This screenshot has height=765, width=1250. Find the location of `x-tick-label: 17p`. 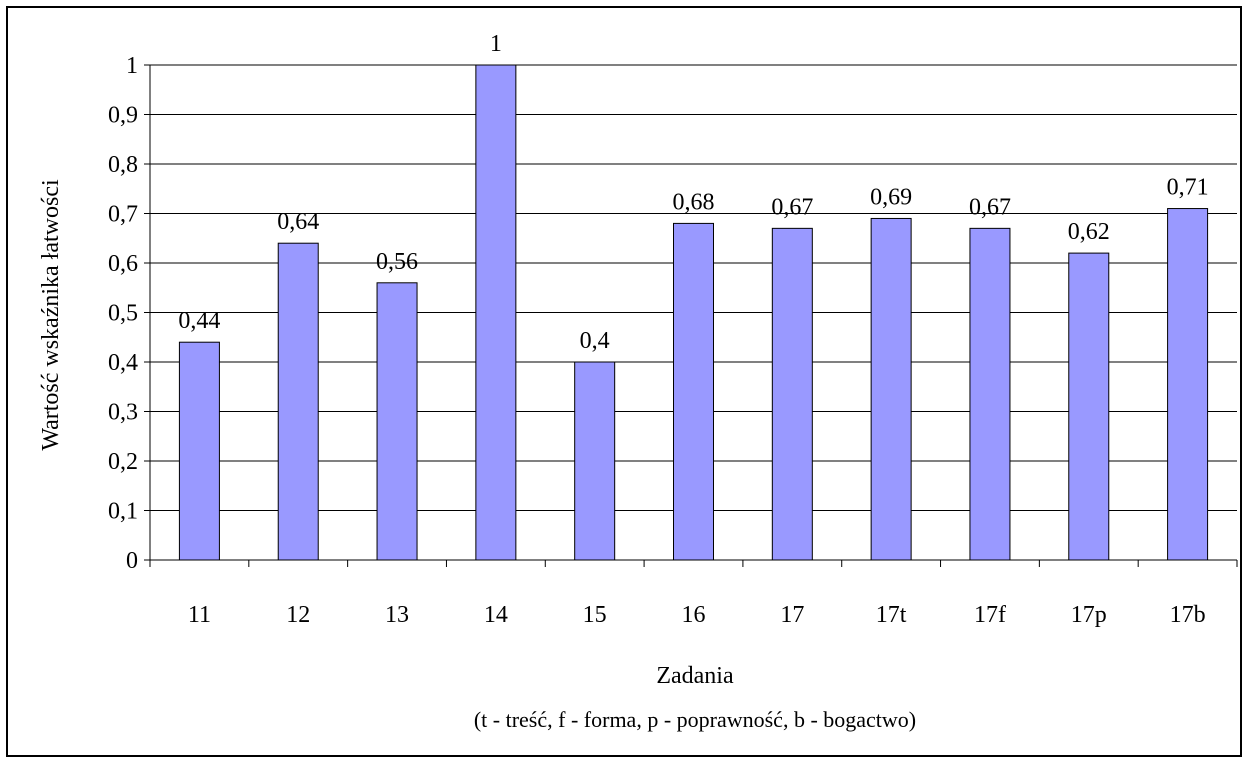

x-tick-label: 17p is located at coordinates (1089, 615).